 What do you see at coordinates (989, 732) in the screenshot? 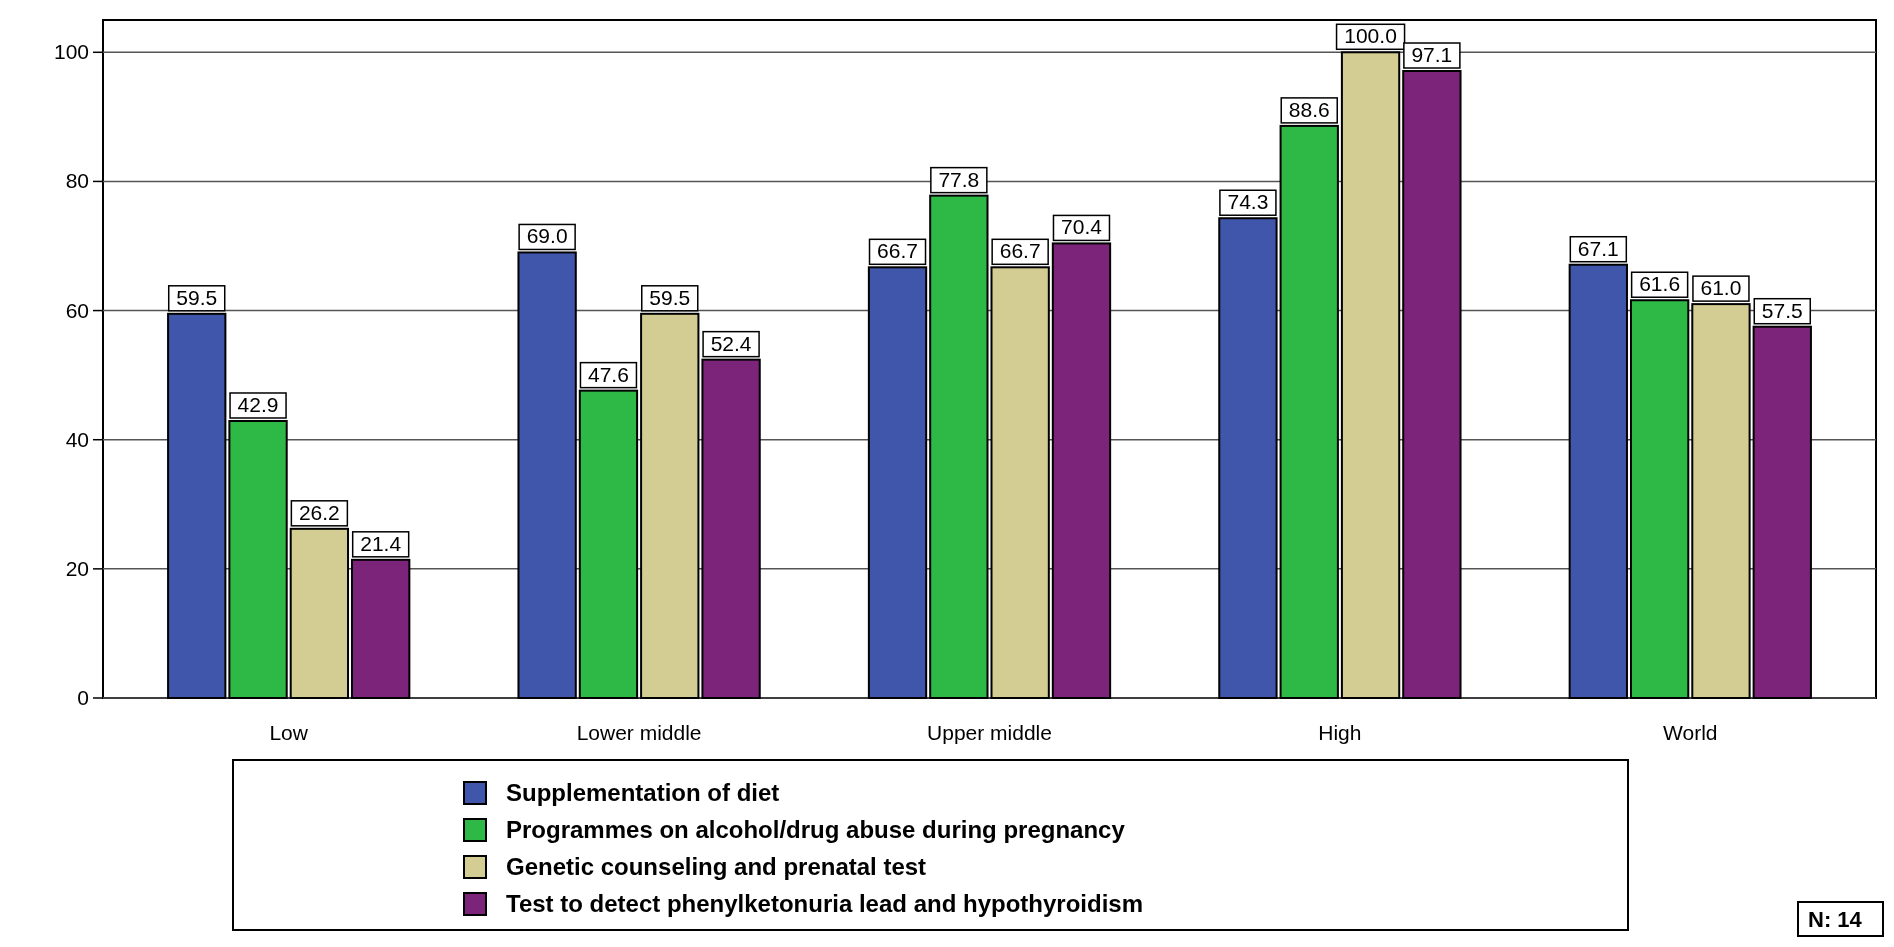
I see `x-tick-label: Upper middle` at bounding box center [989, 732].